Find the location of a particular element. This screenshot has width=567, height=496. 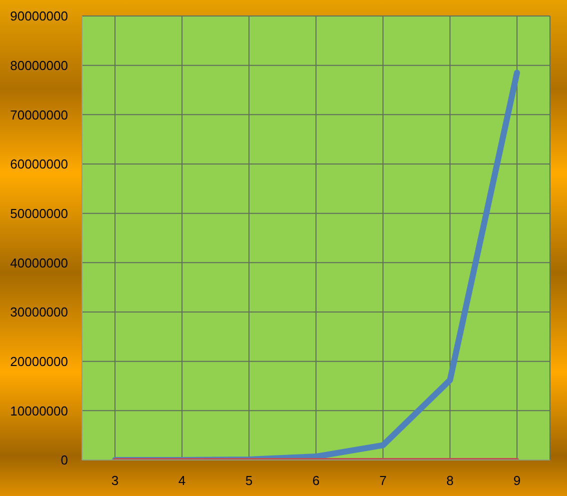

x-tick-label: 3 is located at coordinates (115, 480).